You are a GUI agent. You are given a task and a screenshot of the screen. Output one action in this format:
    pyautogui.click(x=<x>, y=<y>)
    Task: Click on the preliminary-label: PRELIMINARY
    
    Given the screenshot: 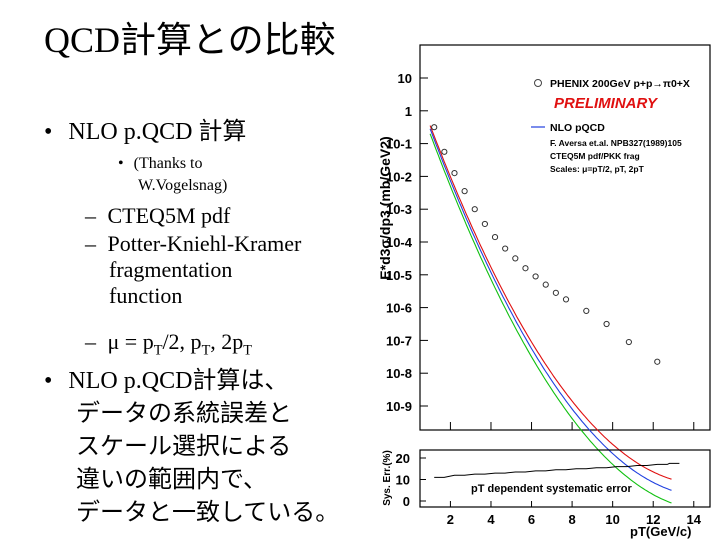 What is the action you would take?
    pyautogui.click(x=606, y=103)
    